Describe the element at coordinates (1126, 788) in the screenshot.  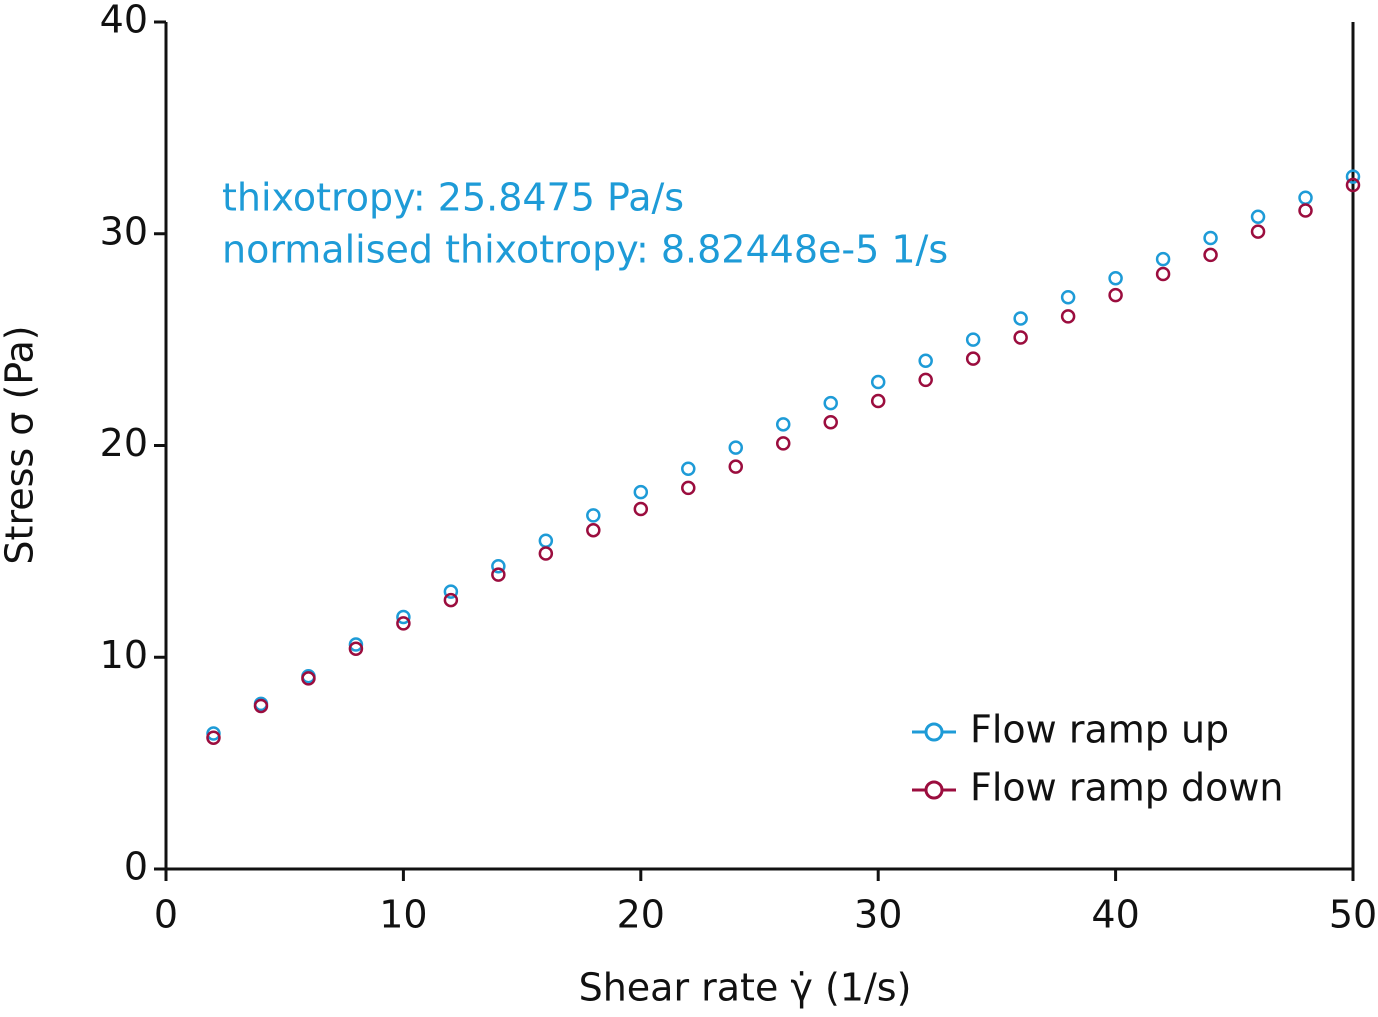
I see `legend-label: Flow ramp down` at that location.